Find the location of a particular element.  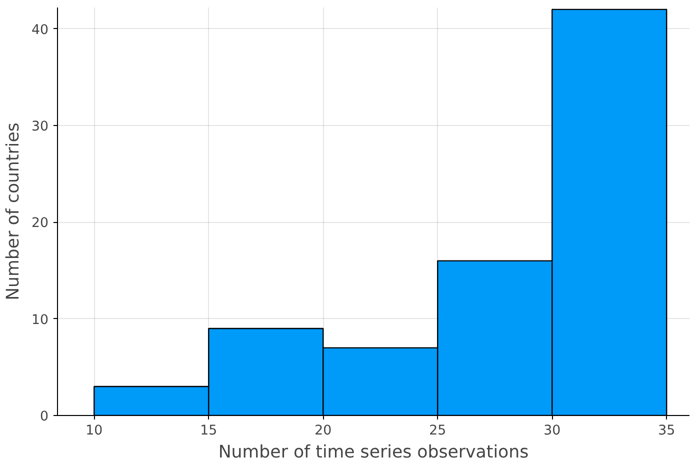

y-tick-label: 20 is located at coordinates (40, 224).